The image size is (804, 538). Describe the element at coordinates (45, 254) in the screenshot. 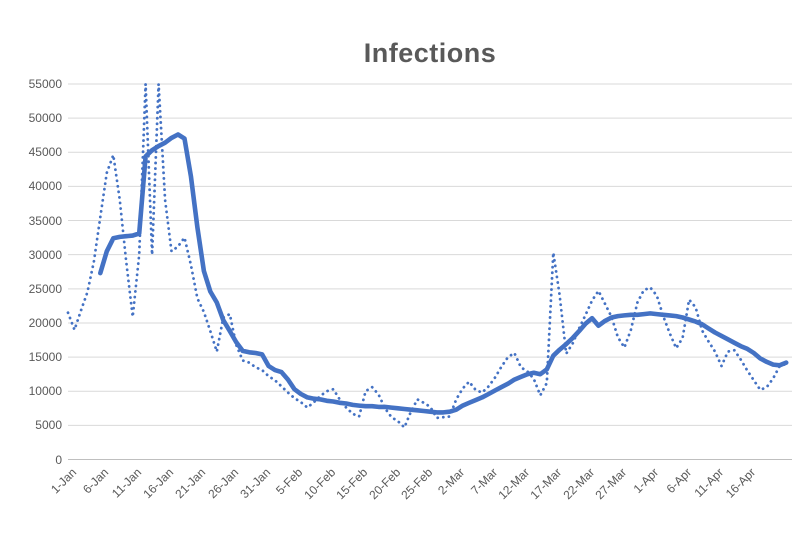

I see `y-axis-label: 30000` at that location.